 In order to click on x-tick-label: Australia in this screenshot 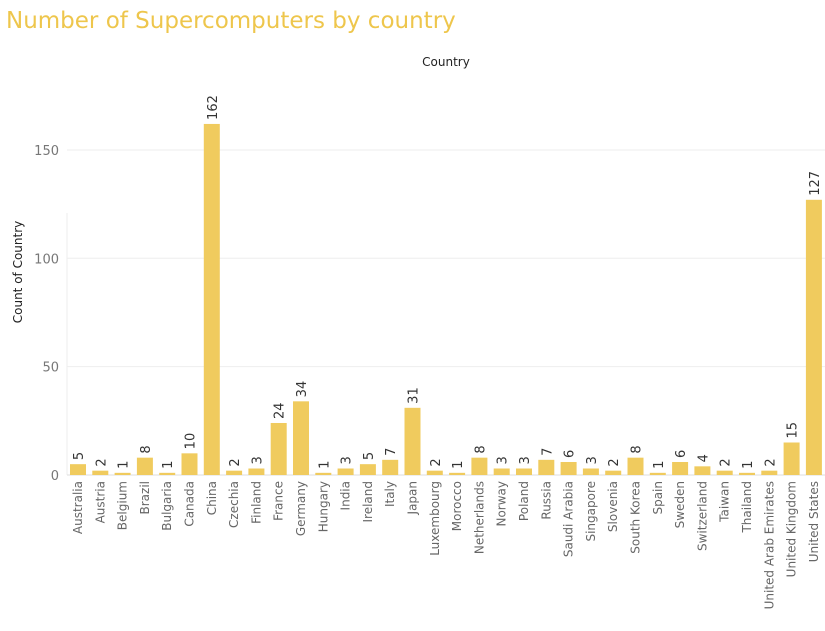, I will do `click(78, 507)`.